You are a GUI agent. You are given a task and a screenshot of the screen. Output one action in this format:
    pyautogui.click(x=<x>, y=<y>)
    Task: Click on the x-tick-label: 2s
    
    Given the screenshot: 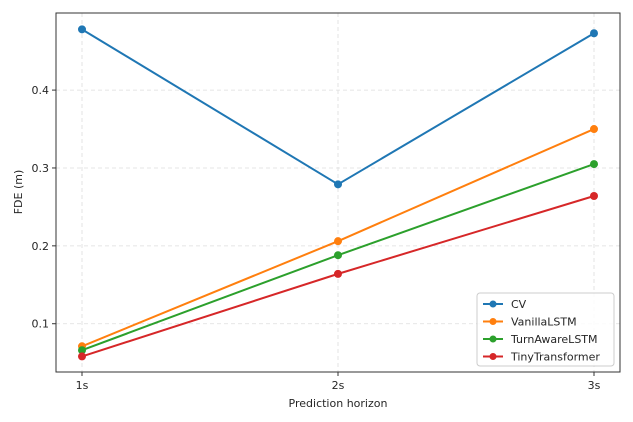 What is the action you would take?
    pyautogui.click(x=338, y=385)
    